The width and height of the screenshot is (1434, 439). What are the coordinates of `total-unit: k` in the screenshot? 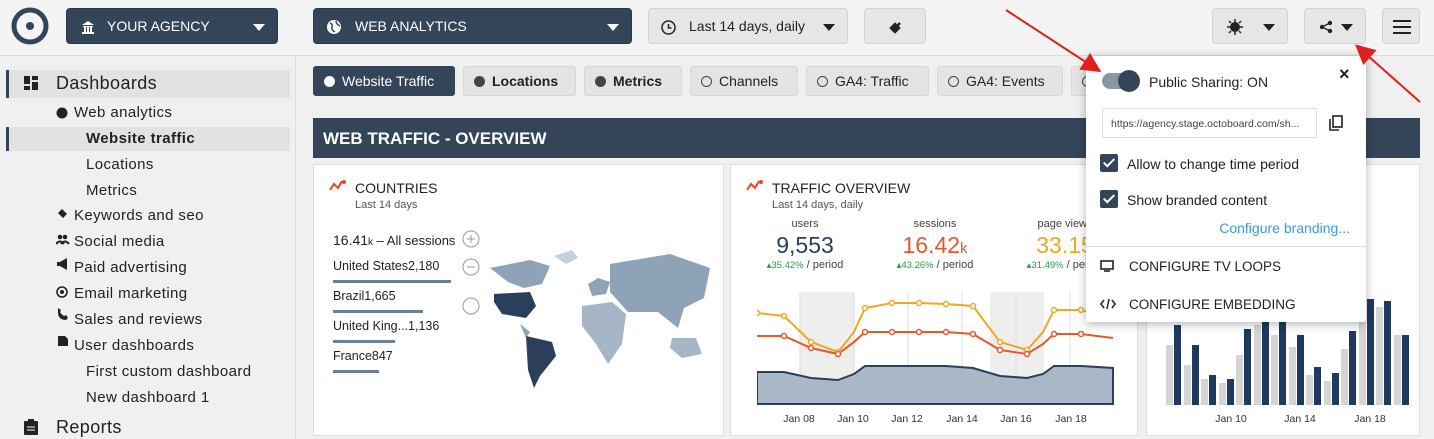 It's located at (371, 242).